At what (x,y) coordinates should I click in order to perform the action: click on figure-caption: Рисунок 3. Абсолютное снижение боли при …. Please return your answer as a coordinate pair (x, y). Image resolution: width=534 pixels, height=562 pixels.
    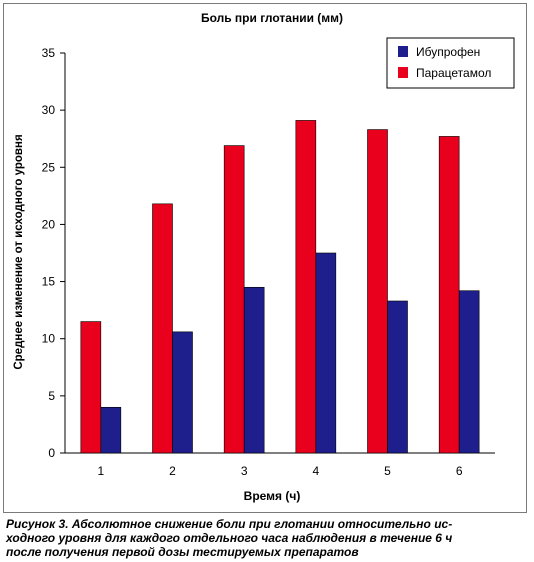
    Looking at the image, I should click on (266, 538).